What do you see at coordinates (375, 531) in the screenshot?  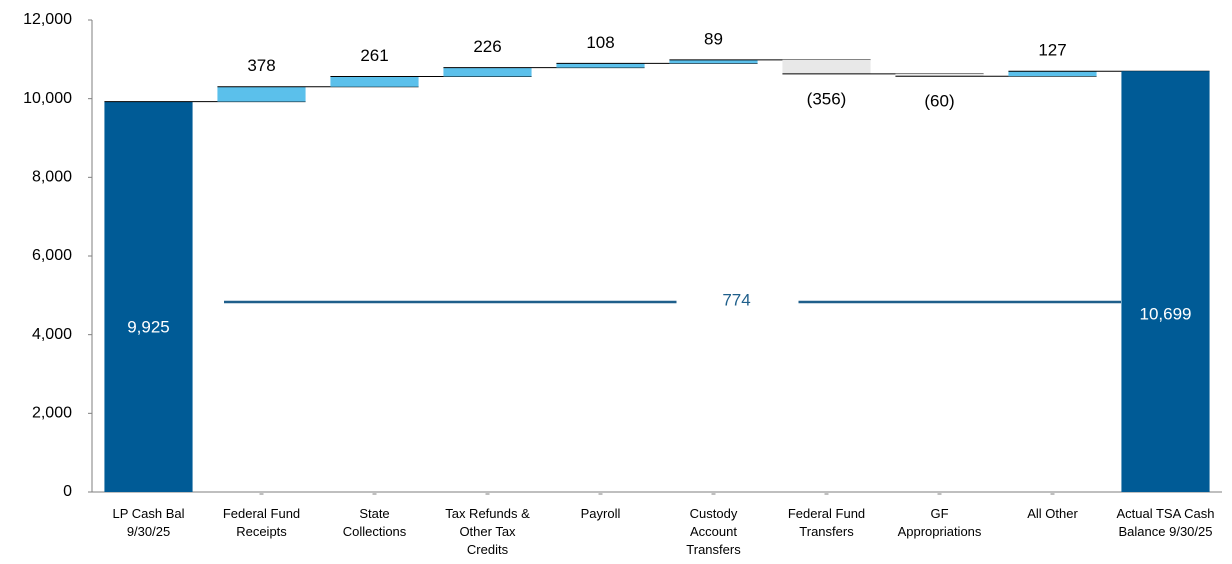 I see `x-tick-label-line: Collections` at bounding box center [375, 531].